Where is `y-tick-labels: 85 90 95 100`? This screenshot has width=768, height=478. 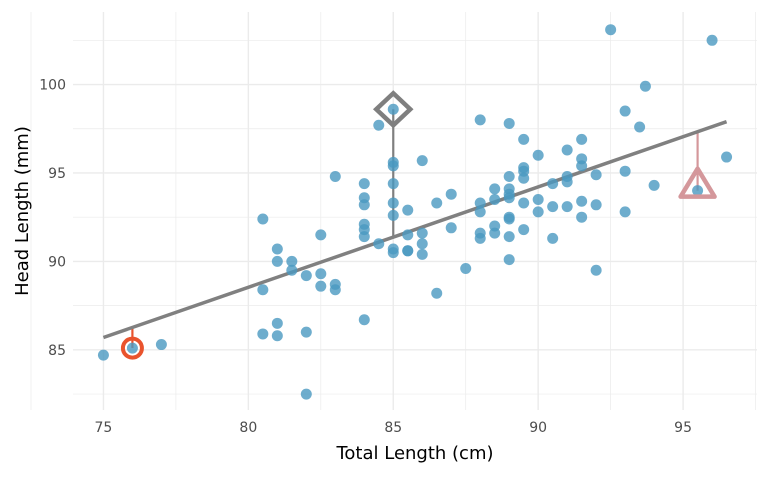
y-tick-labels: 85 90 95 100 is located at coordinates (52, 218).